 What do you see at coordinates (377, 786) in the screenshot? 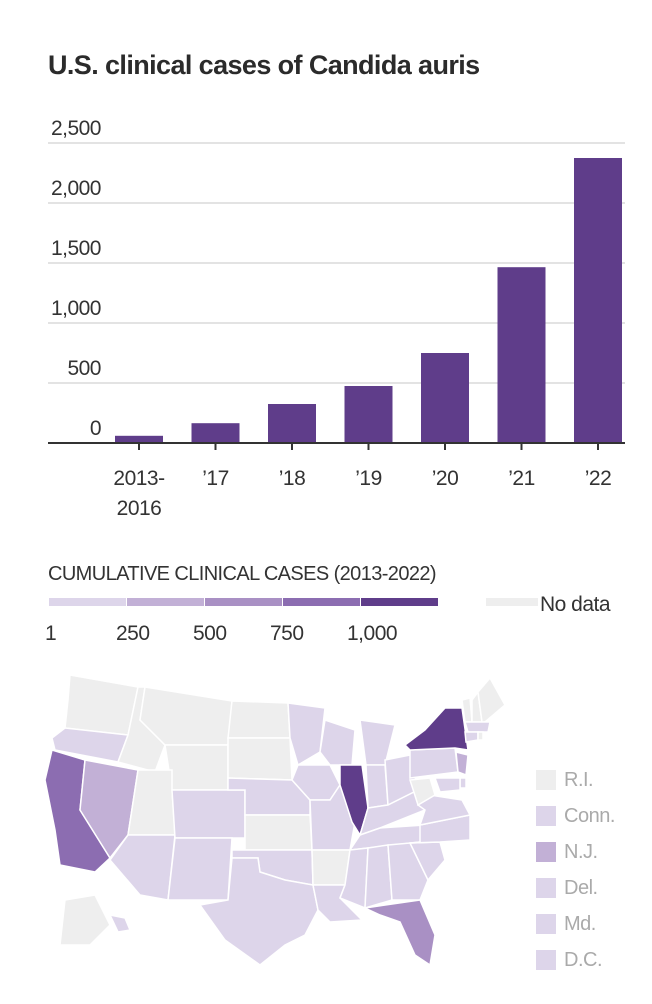
I see `state-in` at bounding box center [377, 786].